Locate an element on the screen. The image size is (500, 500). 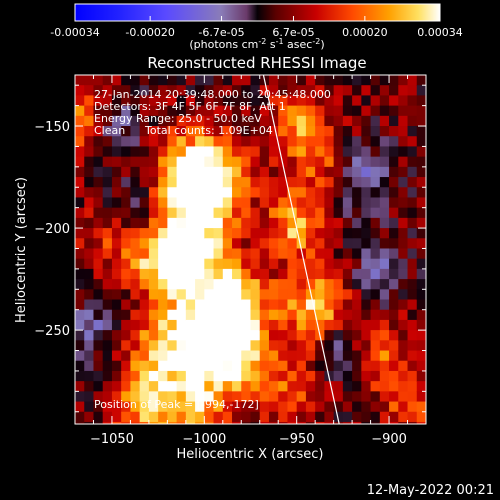
colorbar-tick-label: 0.00020 is located at coordinates (365, 32).